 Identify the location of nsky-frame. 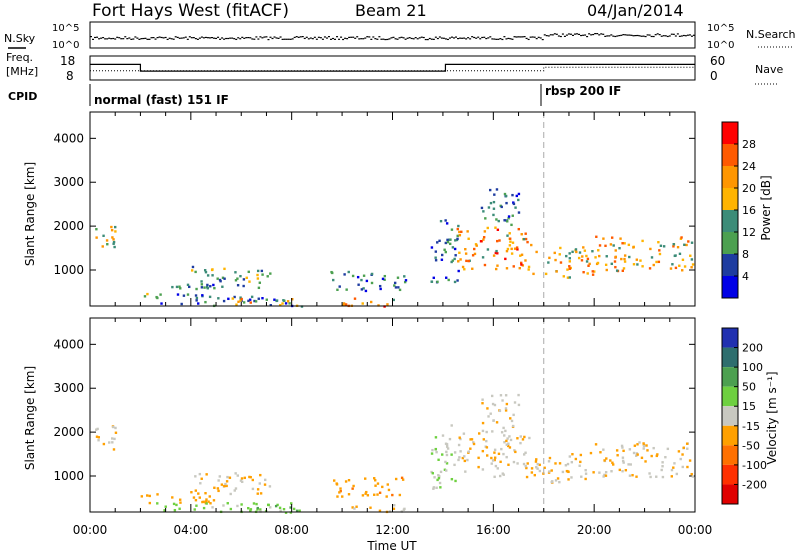
(392, 35).